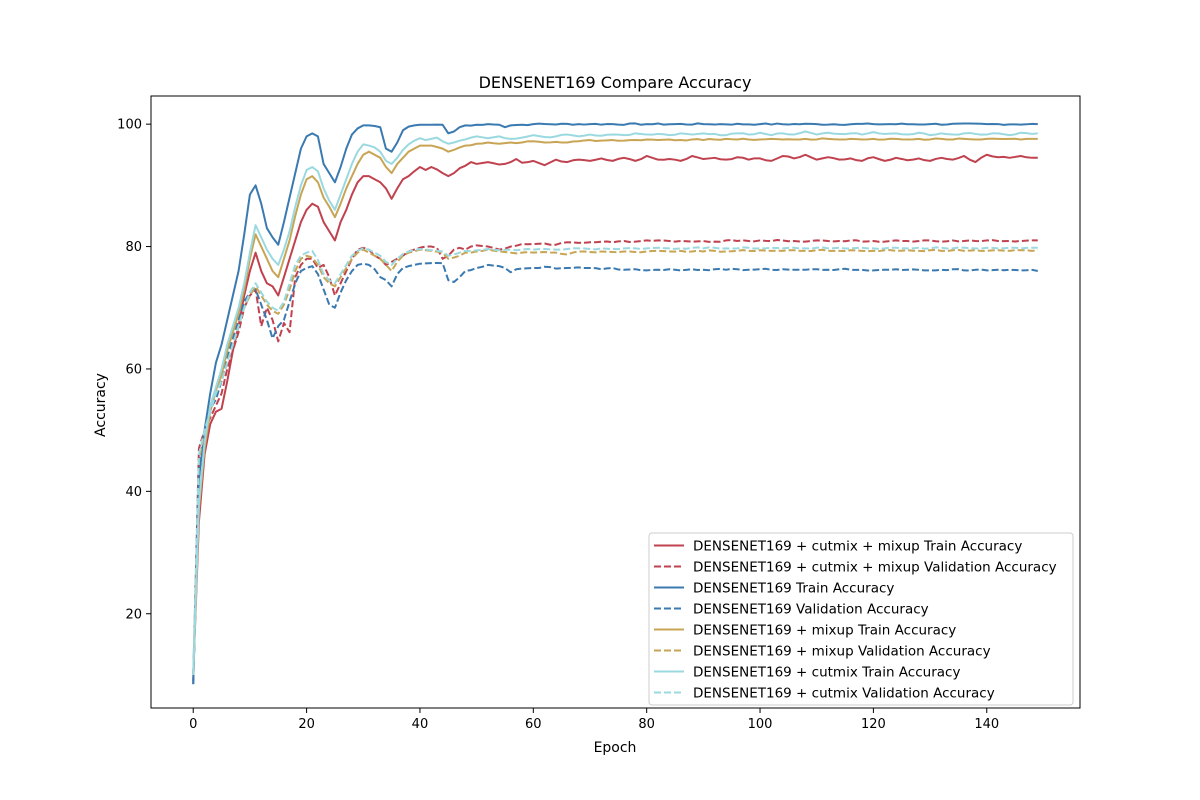 The height and width of the screenshot is (800, 1200). Describe the element at coordinates (133, 614) in the screenshot. I see `y-tick-label: 20` at that location.